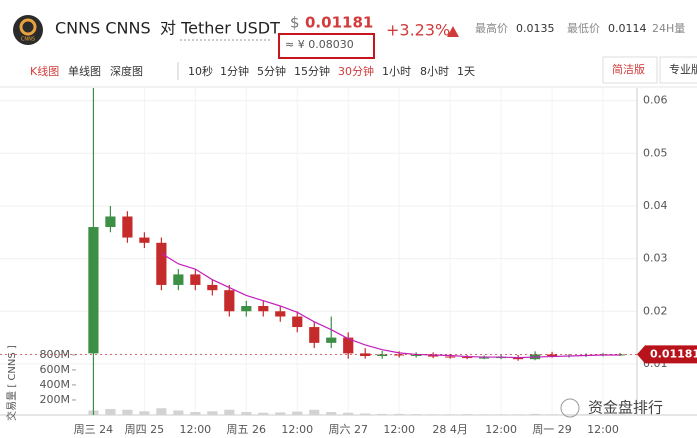 This screenshot has width=697, height=438. I want to click on last-price-label: 0.01181, so click(673, 353).